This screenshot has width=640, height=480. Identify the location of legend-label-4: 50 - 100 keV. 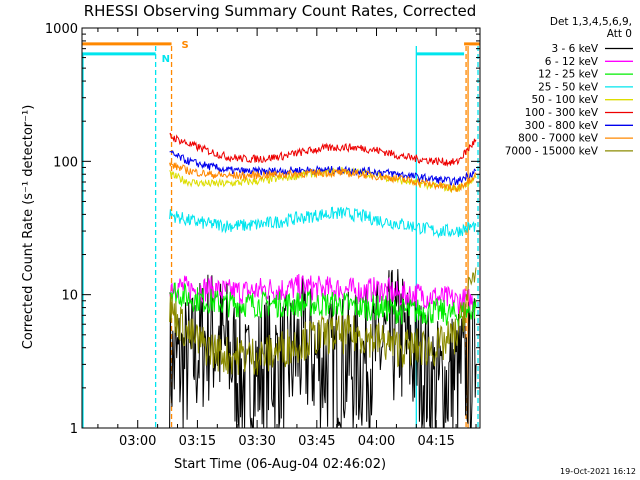
(564, 100).